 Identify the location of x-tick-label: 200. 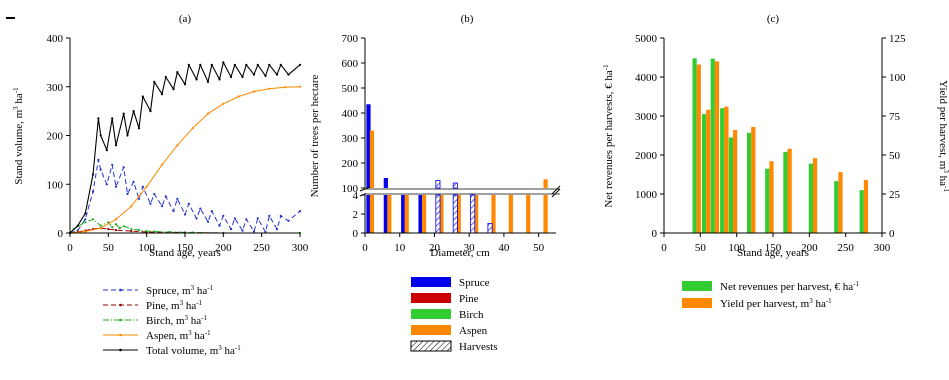
(809, 248).